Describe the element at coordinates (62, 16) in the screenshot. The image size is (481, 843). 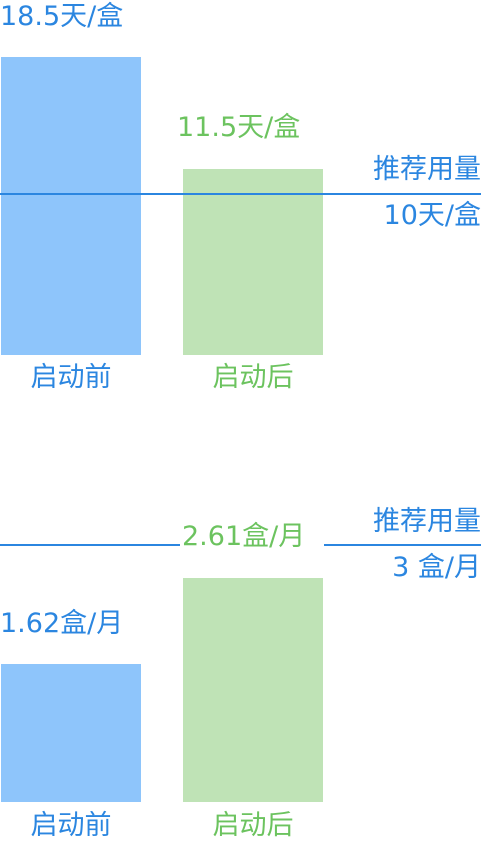
I see `bar-value-label-before: 18.5天/盒` at that location.